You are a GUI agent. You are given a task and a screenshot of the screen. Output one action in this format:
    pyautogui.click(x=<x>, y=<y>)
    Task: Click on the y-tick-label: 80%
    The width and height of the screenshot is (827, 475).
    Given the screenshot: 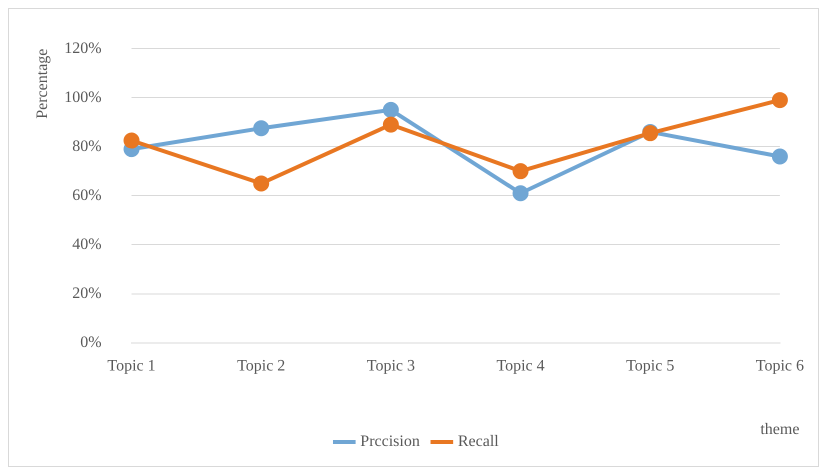 What is the action you would take?
    pyautogui.click(x=87, y=146)
    